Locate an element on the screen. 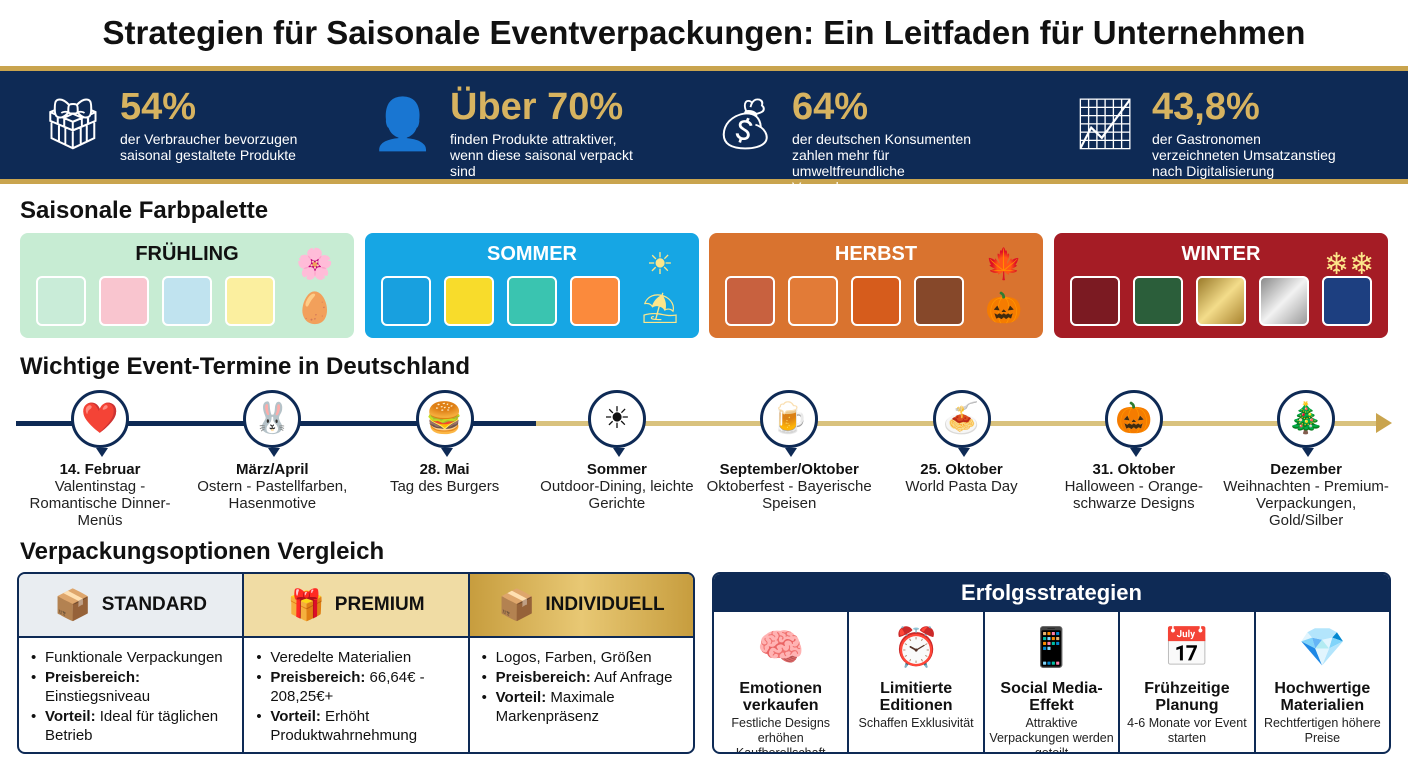  feature-text: Funktionale Verpackungen is located at coordinates (134, 657).